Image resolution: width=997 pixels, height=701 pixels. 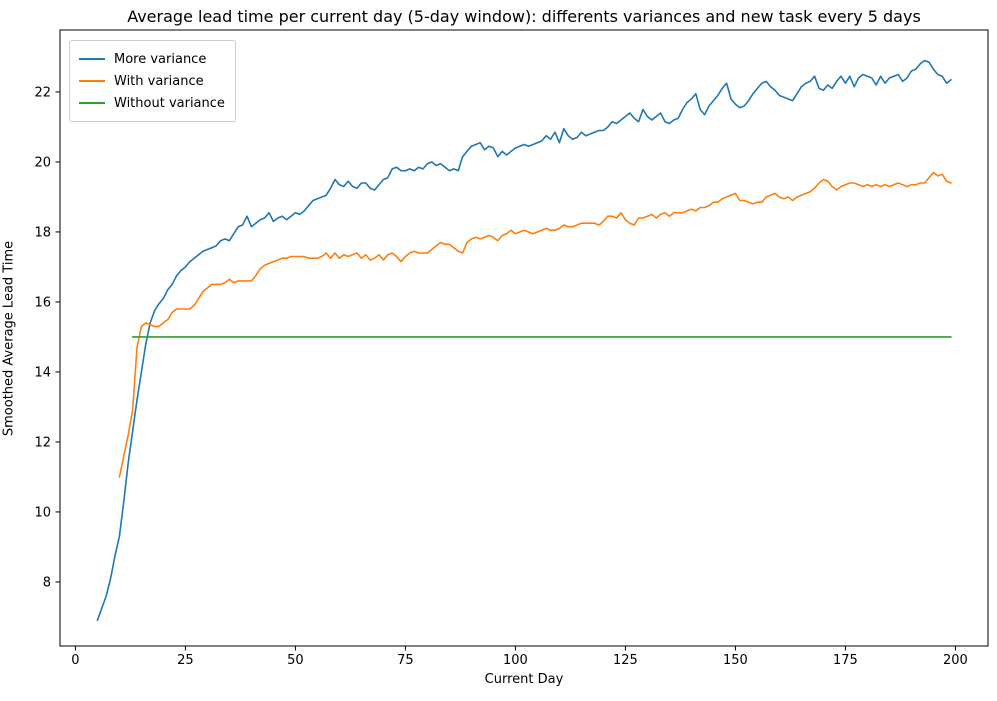 What do you see at coordinates (845, 660) in the screenshot?
I see `x-tick-label: 175` at bounding box center [845, 660].